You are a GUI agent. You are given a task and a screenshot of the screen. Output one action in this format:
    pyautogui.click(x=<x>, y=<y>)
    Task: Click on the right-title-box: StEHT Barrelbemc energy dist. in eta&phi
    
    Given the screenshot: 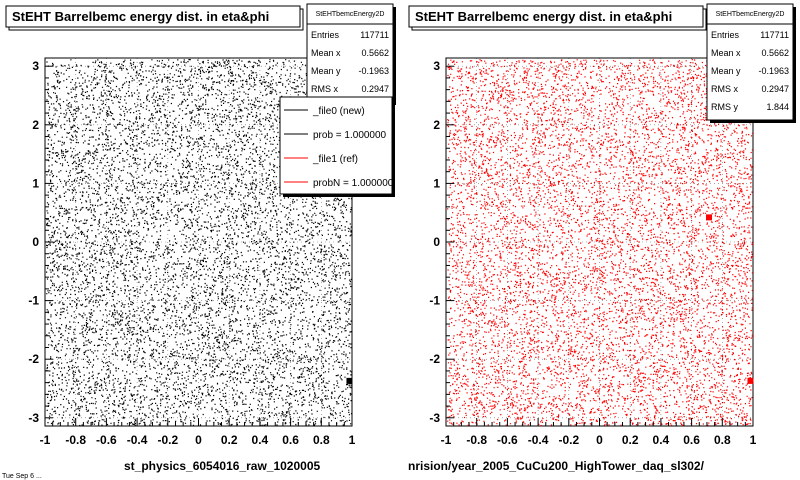 What is the action you would take?
    pyautogui.click(x=557, y=18)
    